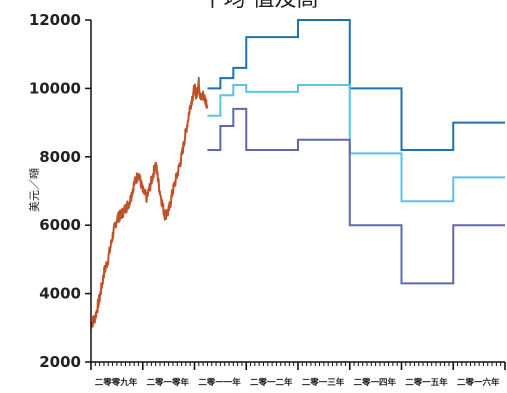  What do you see at coordinates (34, 190) in the screenshot?
I see `y-axis-title: 美元／噸` at bounding box center [34, 190].